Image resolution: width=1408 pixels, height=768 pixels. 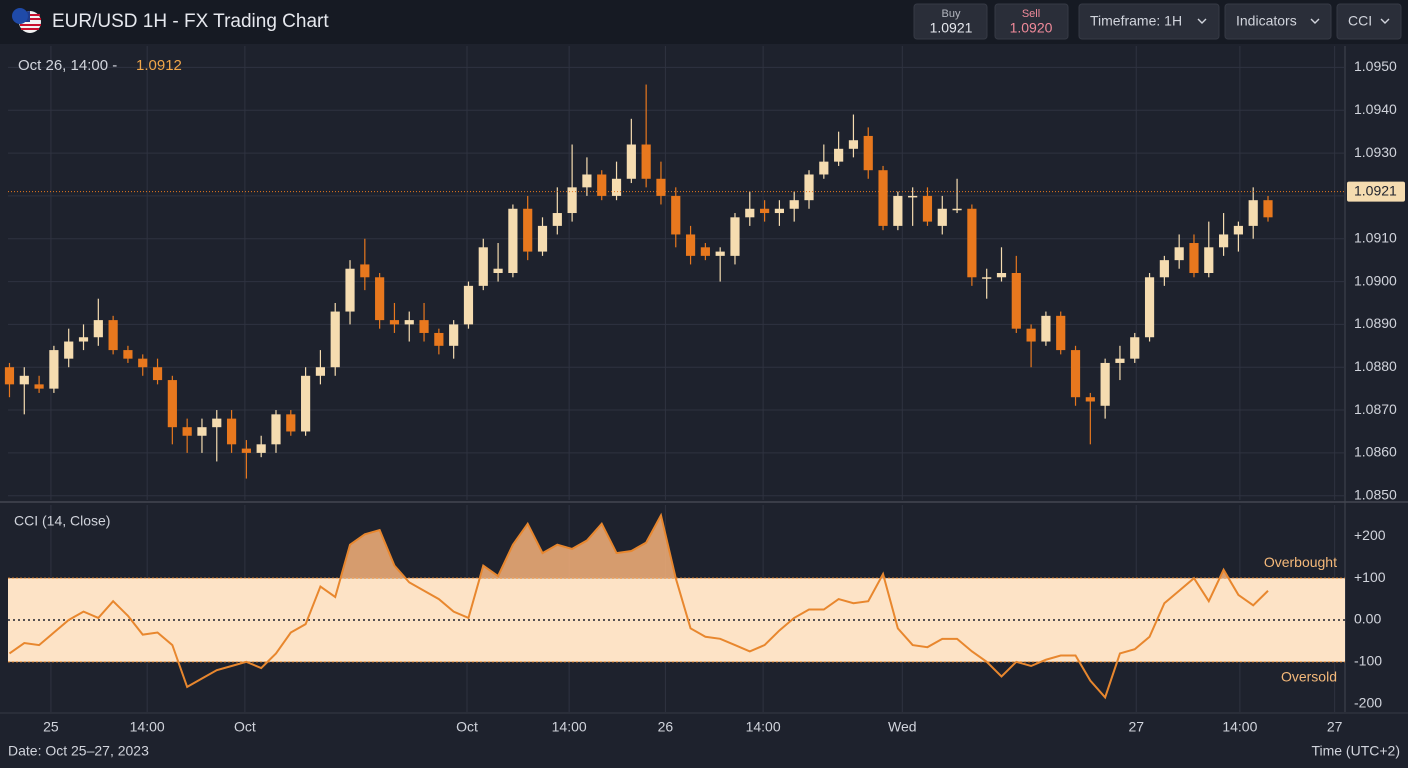 I want to click on last-price-label: 1.0921, so click(x=1375, y=190).